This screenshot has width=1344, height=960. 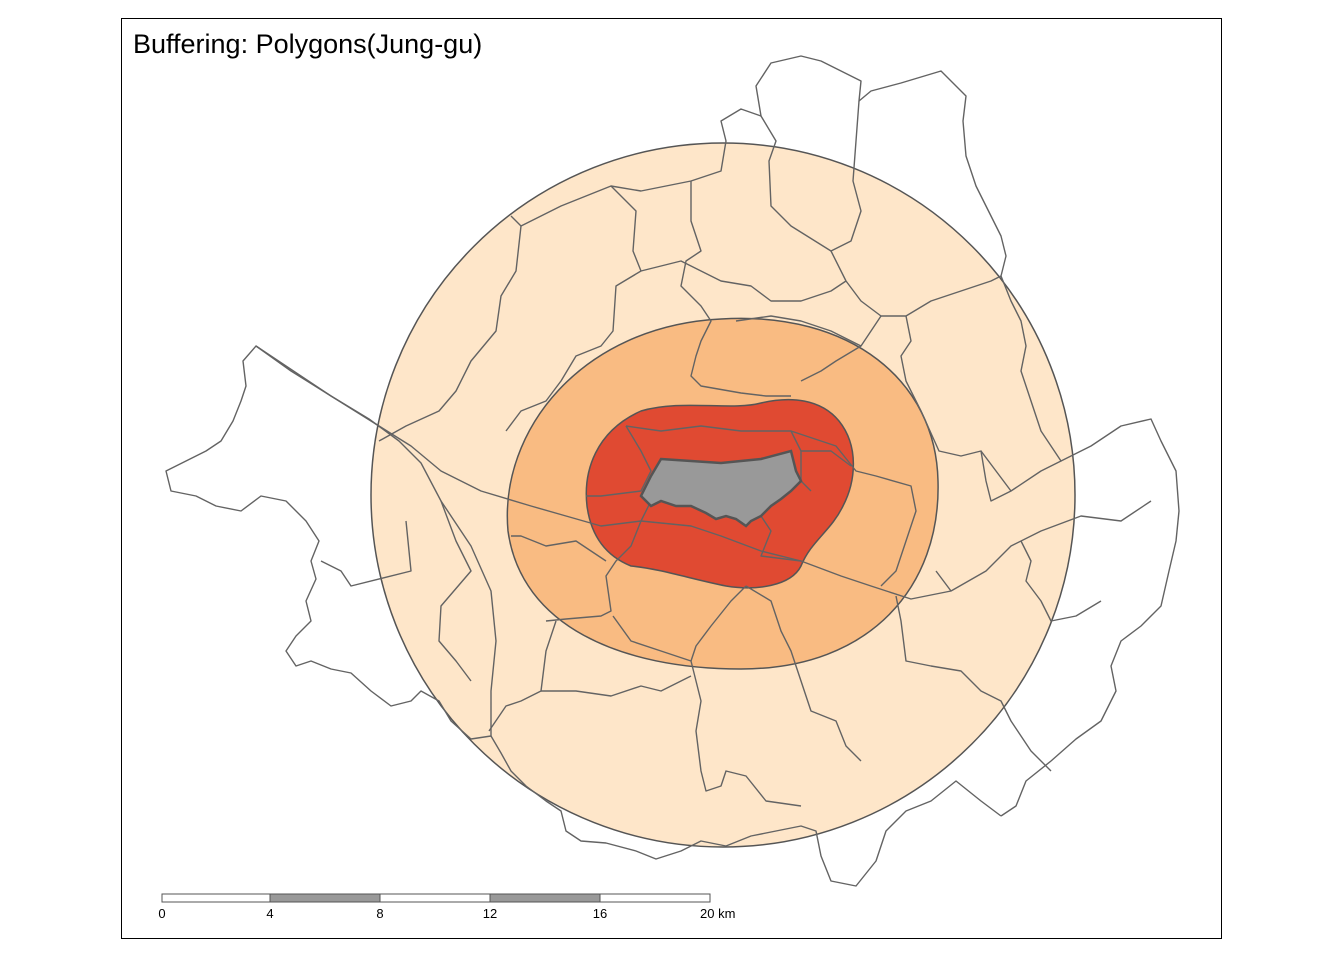 I want to click on scale-bar-label: 4, so click(x=269, y=913).